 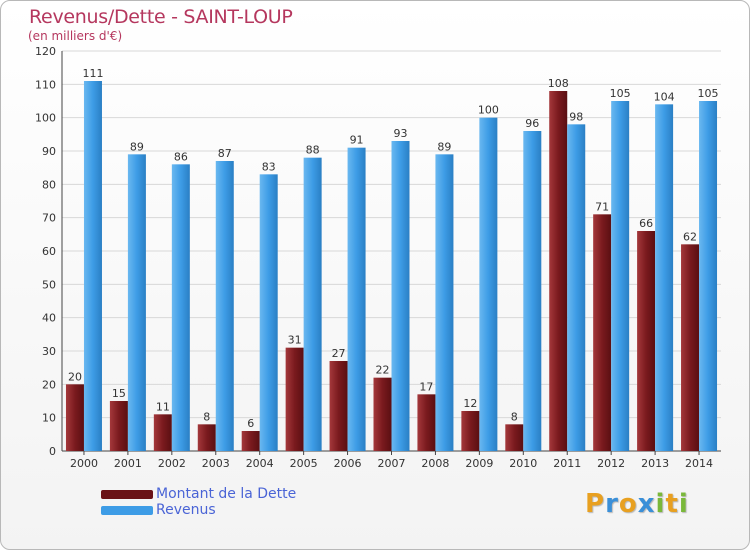 What do you see at coordinates (172, 463) in the screenshot?
I see `x-tick-label: 2002` at bounding box center [172, 463].